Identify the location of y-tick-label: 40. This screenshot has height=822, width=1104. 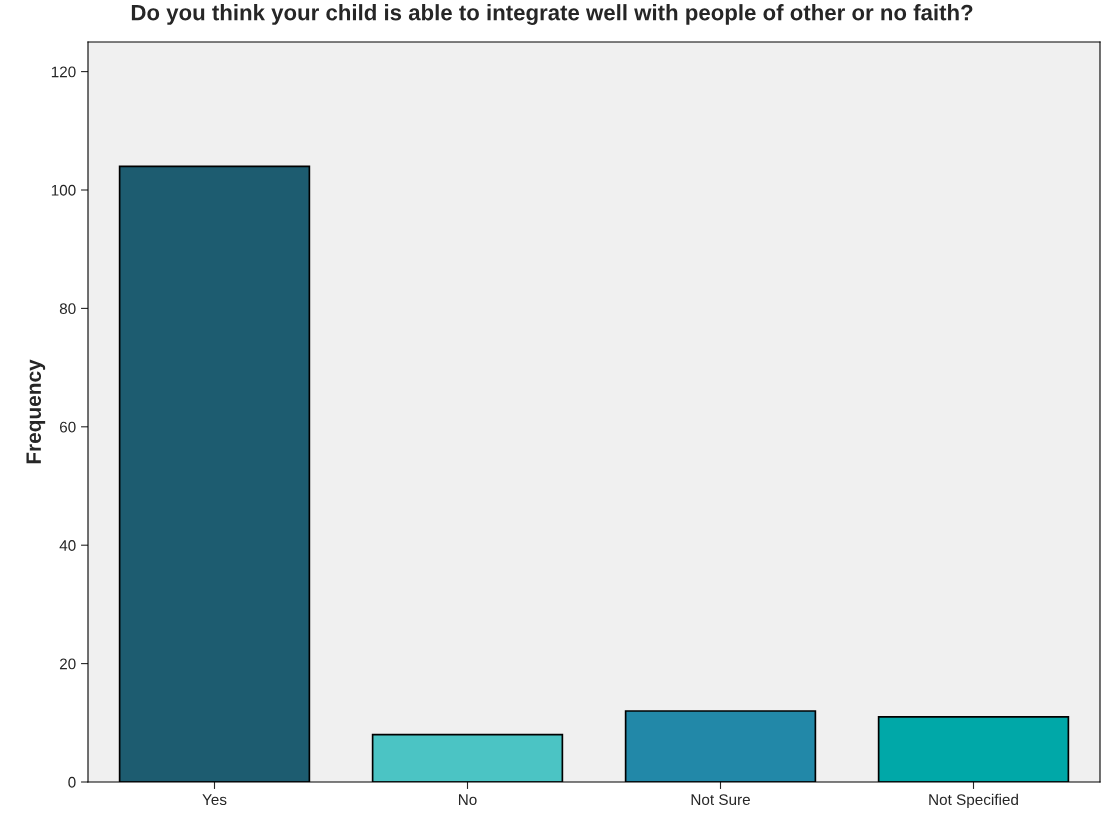
(67, 545).